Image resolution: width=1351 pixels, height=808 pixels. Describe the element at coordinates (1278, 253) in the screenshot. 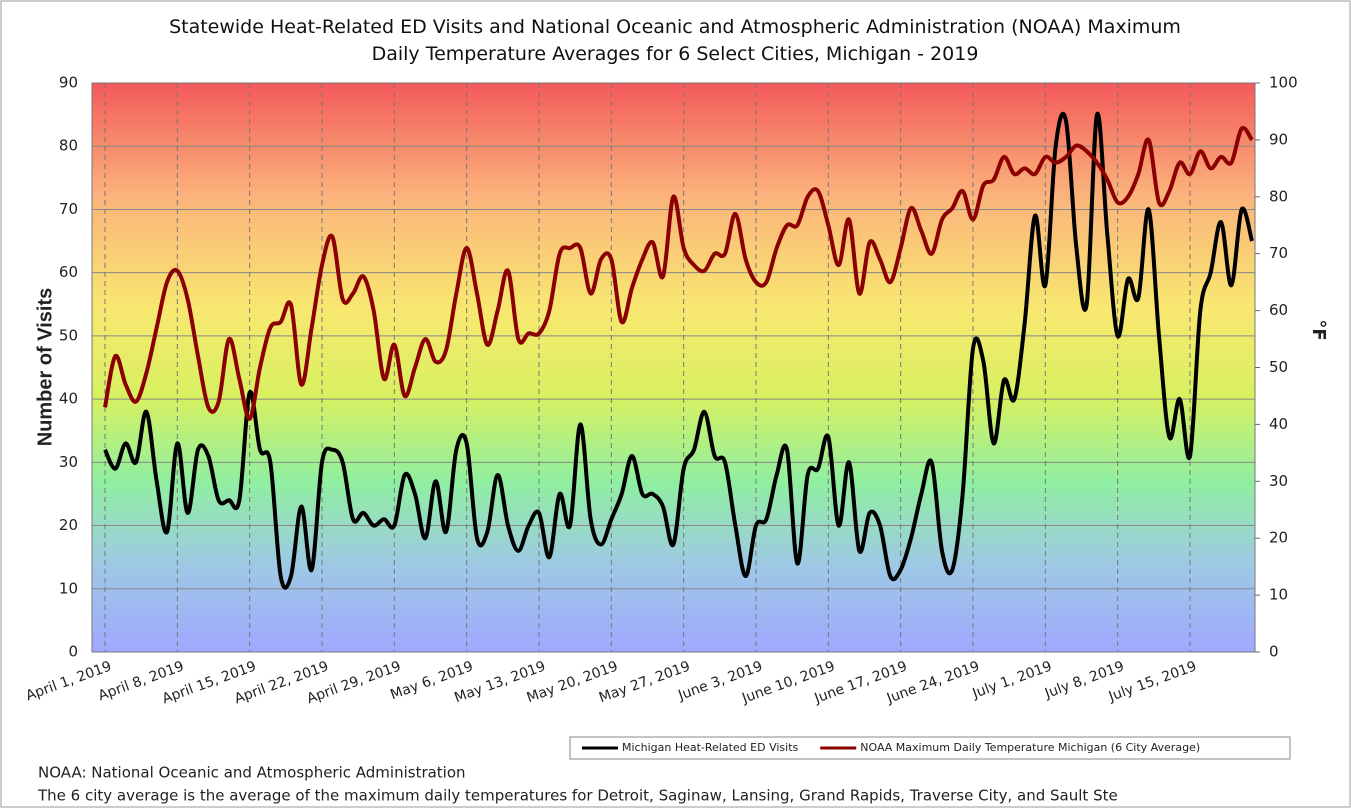

I see `y2-tick-label: 70` at that location.